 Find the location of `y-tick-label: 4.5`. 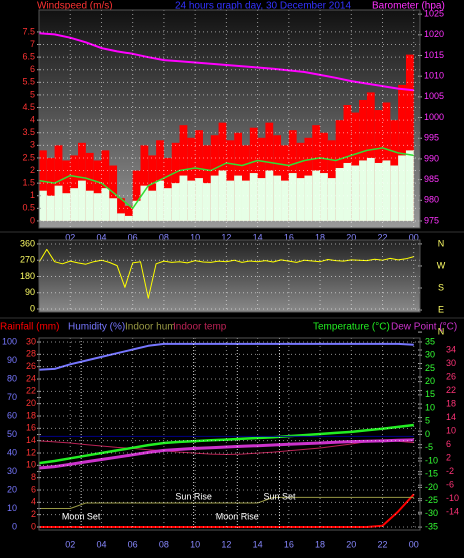

y-tick-label: 4.5 is located at coordinates (28, 107).